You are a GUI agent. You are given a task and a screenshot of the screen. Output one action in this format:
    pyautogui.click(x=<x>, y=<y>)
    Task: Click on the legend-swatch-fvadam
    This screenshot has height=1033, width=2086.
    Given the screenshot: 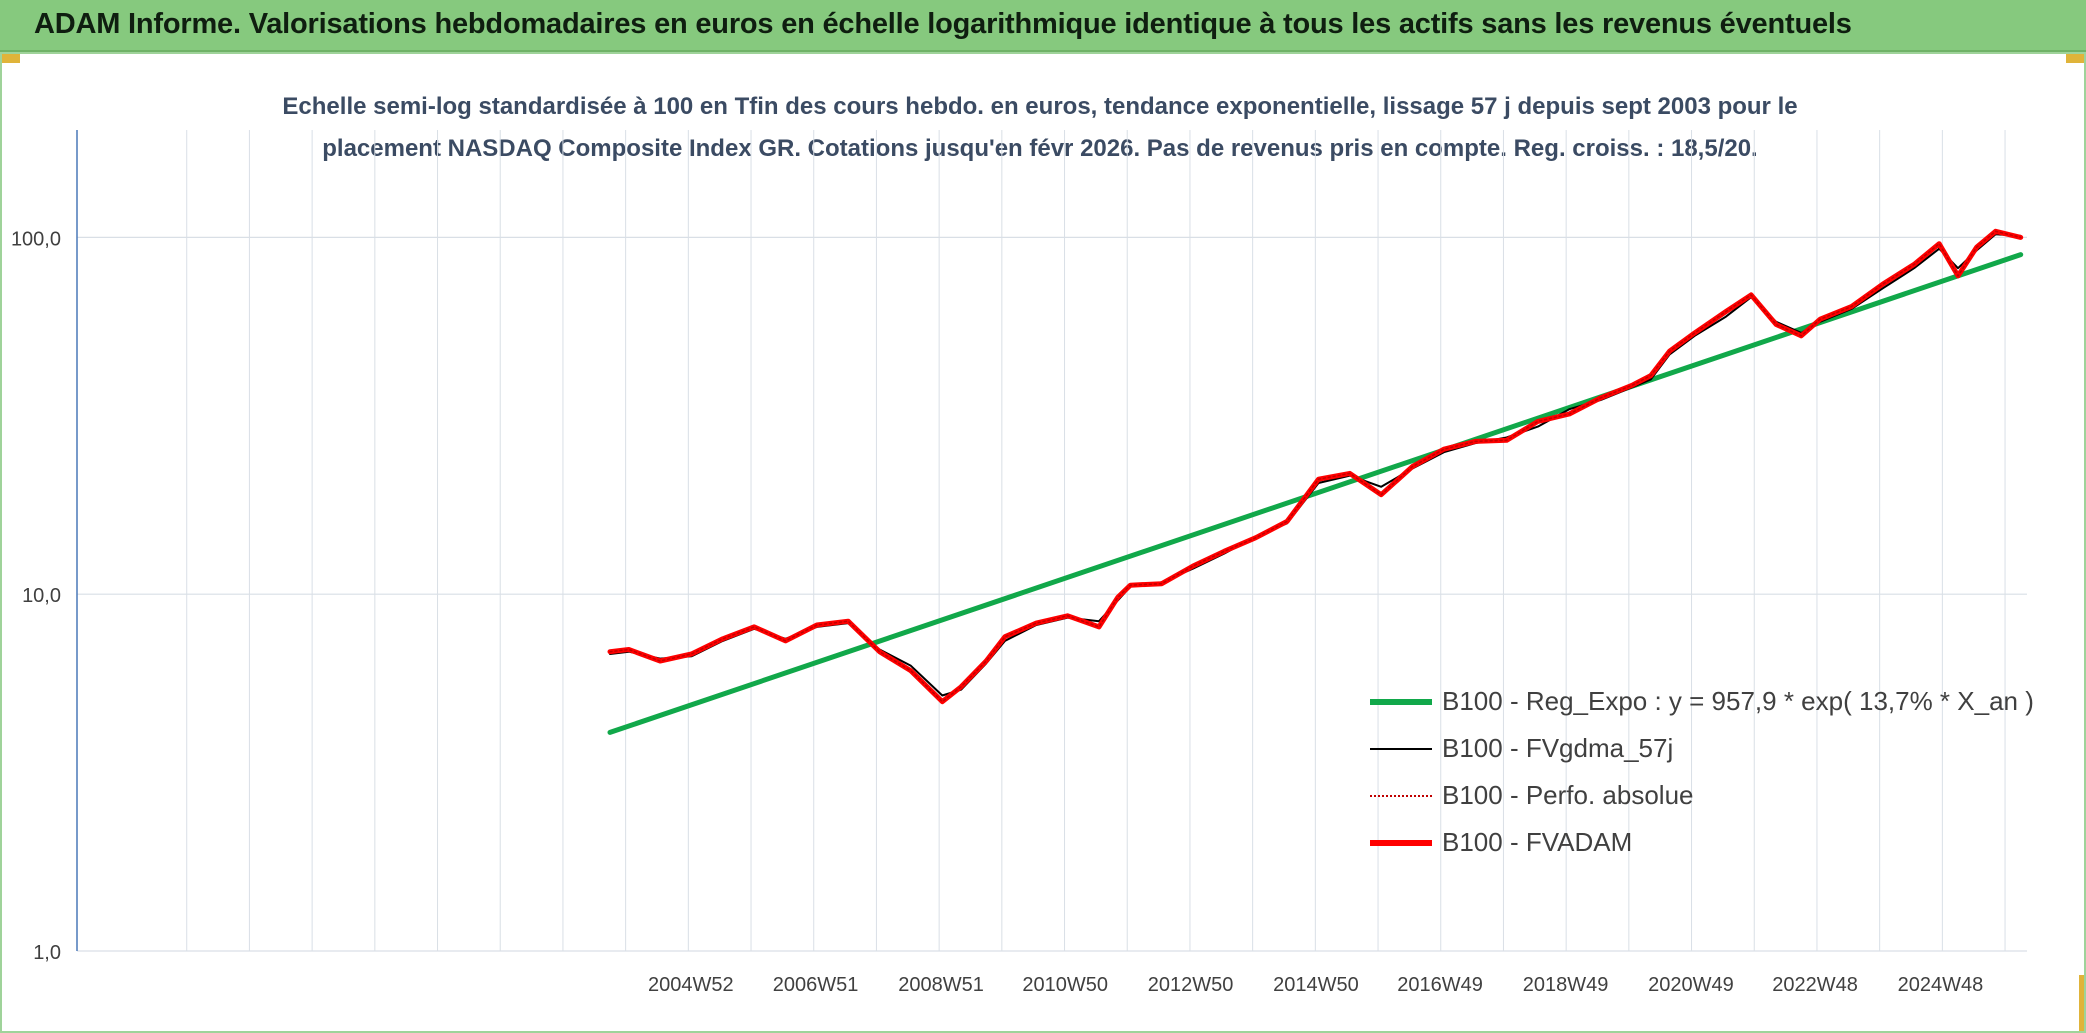 What is the action you would take?
    pyautogui.click(x=1401, y=842)
    